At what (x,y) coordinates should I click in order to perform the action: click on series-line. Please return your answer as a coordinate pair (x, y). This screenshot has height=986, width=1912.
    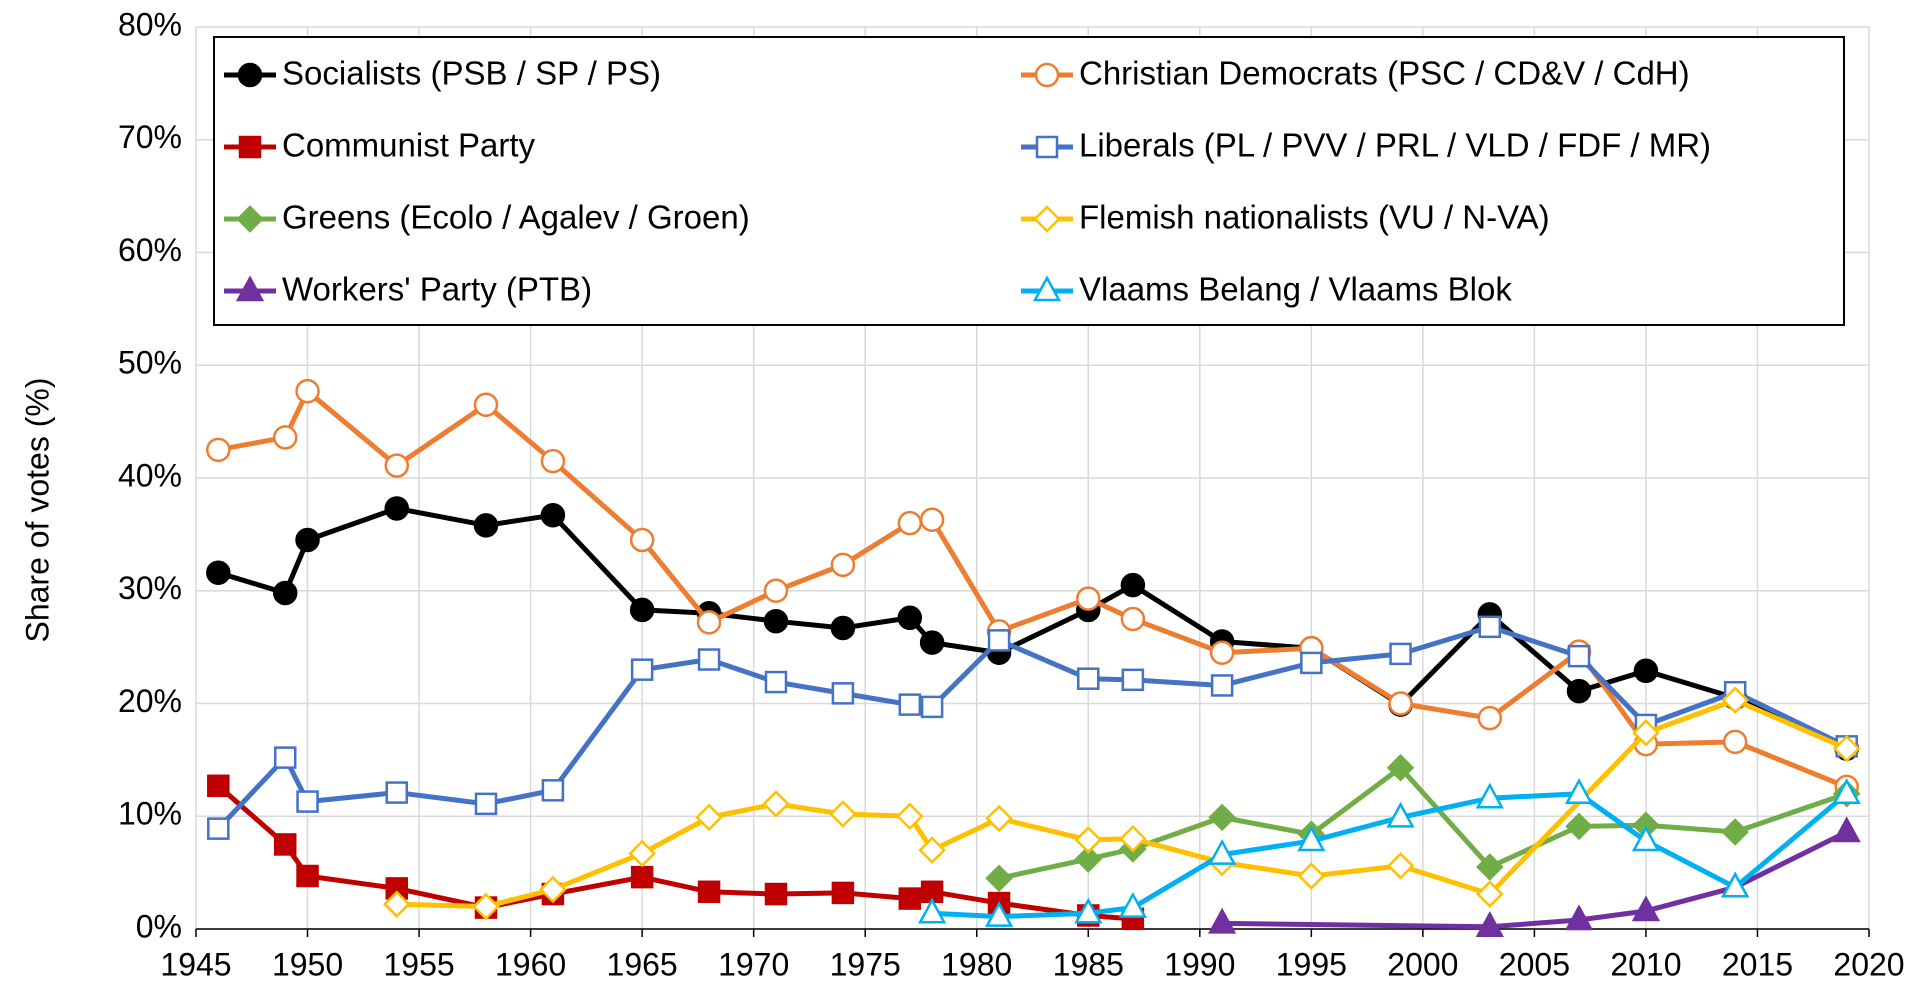
    Looking at the image, I should click on (1535, 879).